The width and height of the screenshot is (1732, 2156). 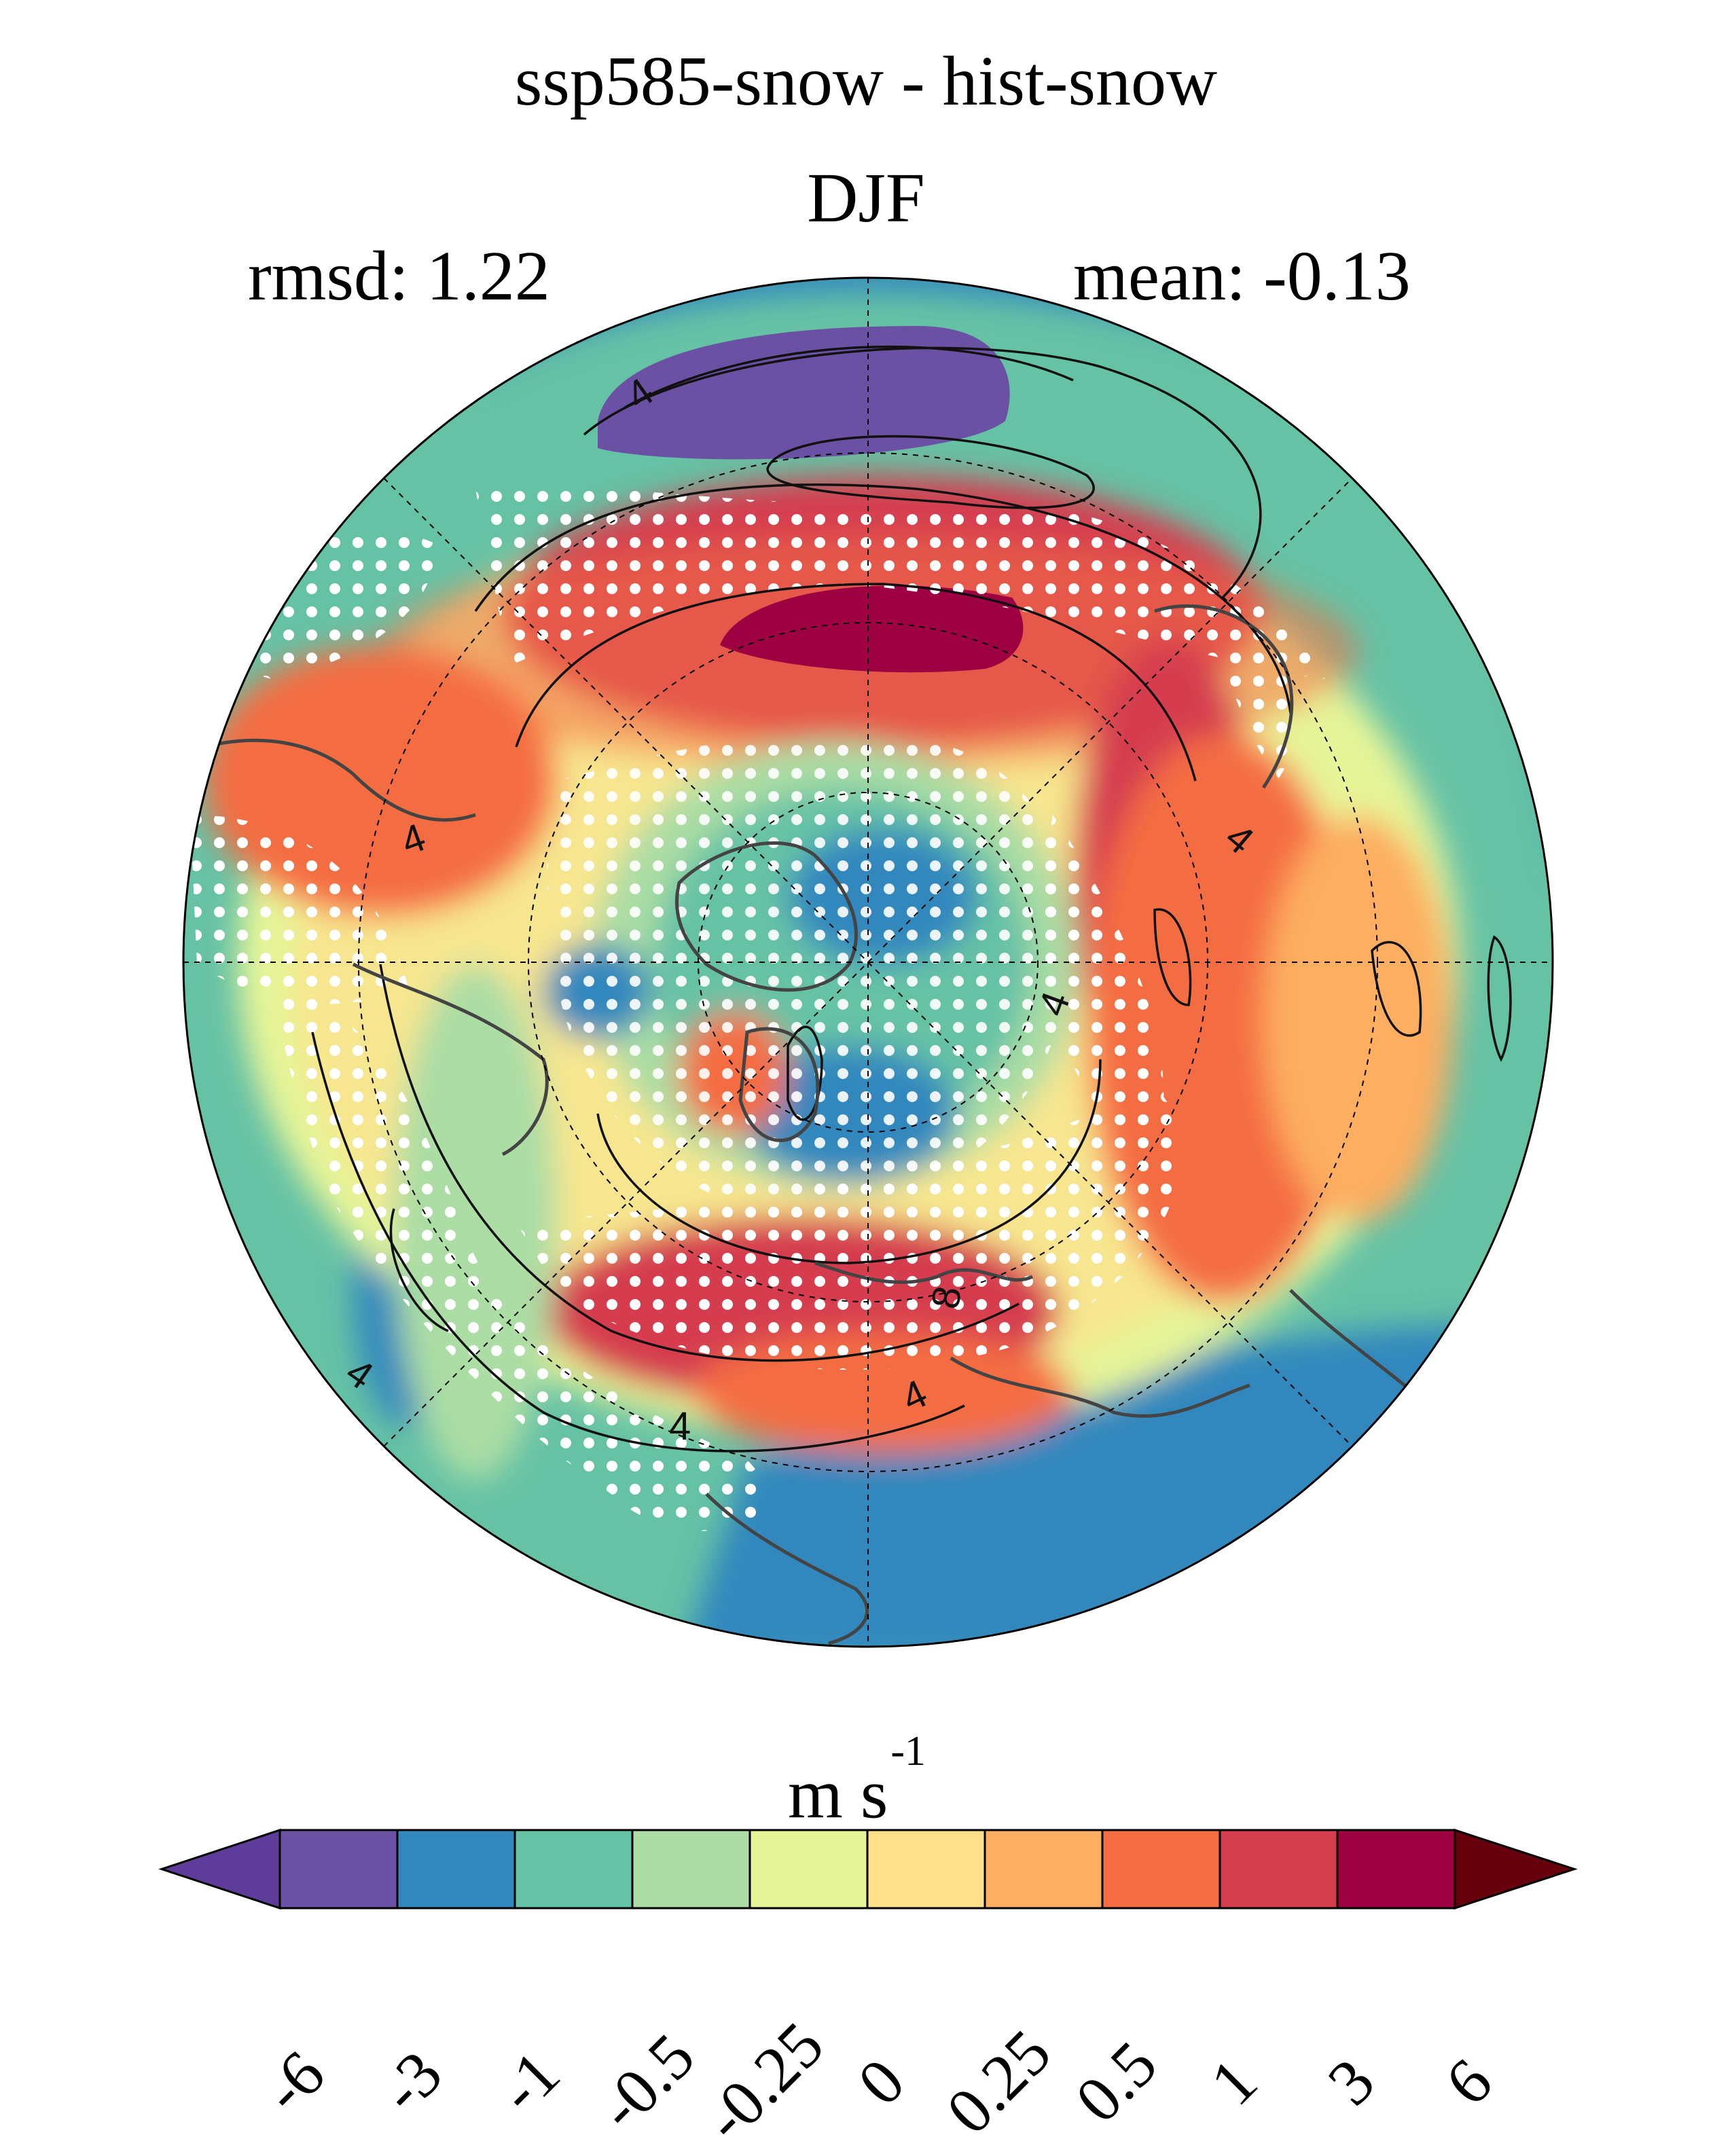 I want to click on colorbar-high-extend, so click(x=1516, y=1869).